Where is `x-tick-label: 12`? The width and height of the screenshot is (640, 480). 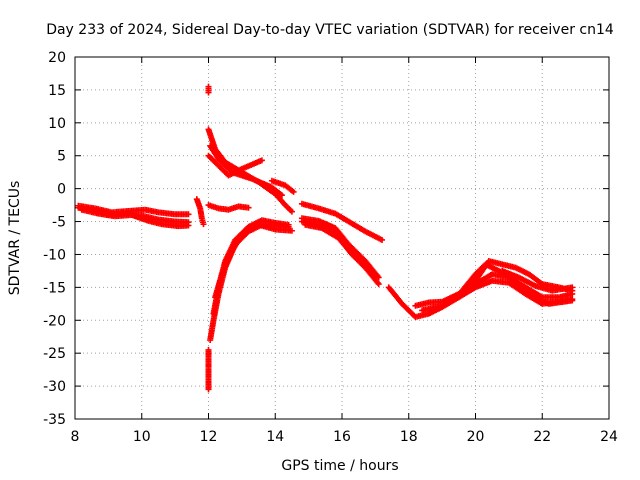 x-tick-label: 12 is located at coordinates (209, 437).